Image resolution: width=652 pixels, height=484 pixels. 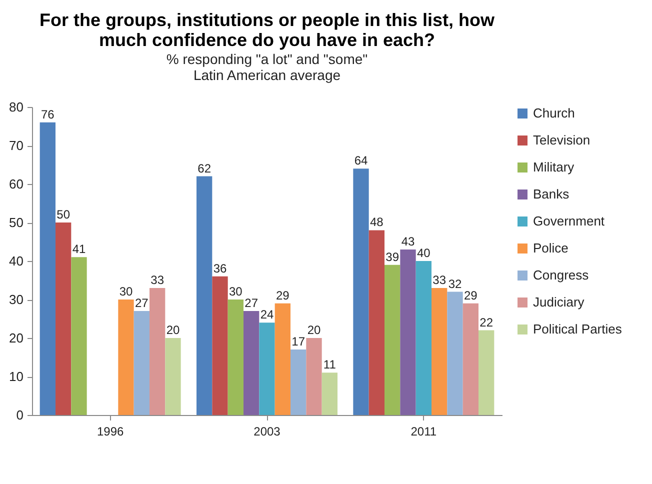 What do you see at coordinates (16, 299) in the screenshot?
I see `y-tick-label: 30` at bounding box center [16, 299].